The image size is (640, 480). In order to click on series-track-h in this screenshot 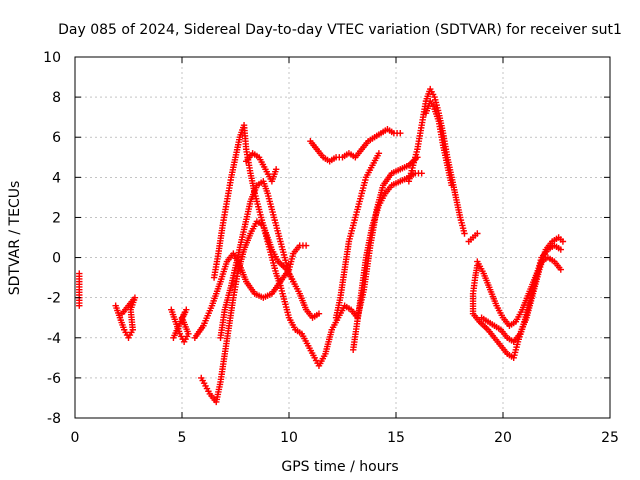, I will do `click(261, 167)`.